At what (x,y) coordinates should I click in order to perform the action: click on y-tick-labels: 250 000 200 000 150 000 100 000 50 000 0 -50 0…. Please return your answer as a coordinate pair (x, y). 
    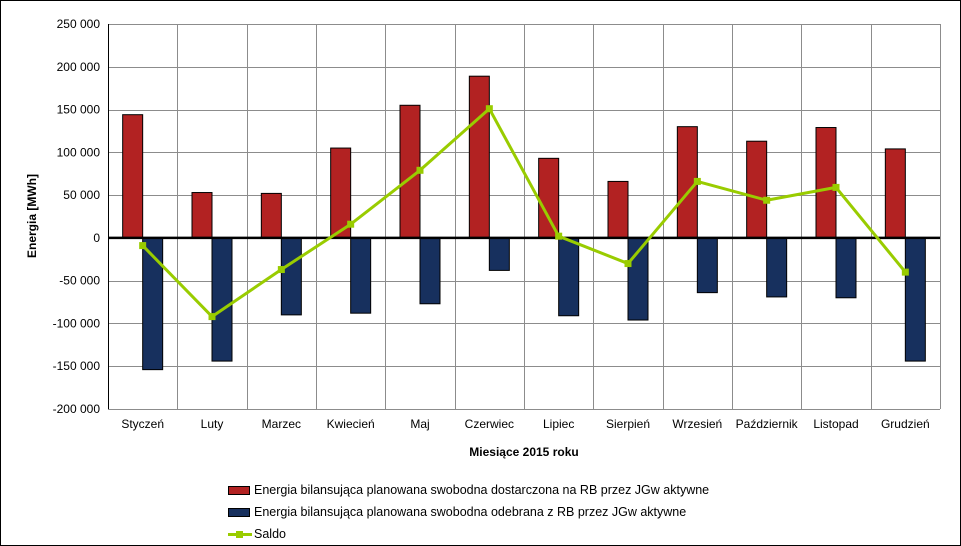
    Looking at the image, I should click on (77, 216).